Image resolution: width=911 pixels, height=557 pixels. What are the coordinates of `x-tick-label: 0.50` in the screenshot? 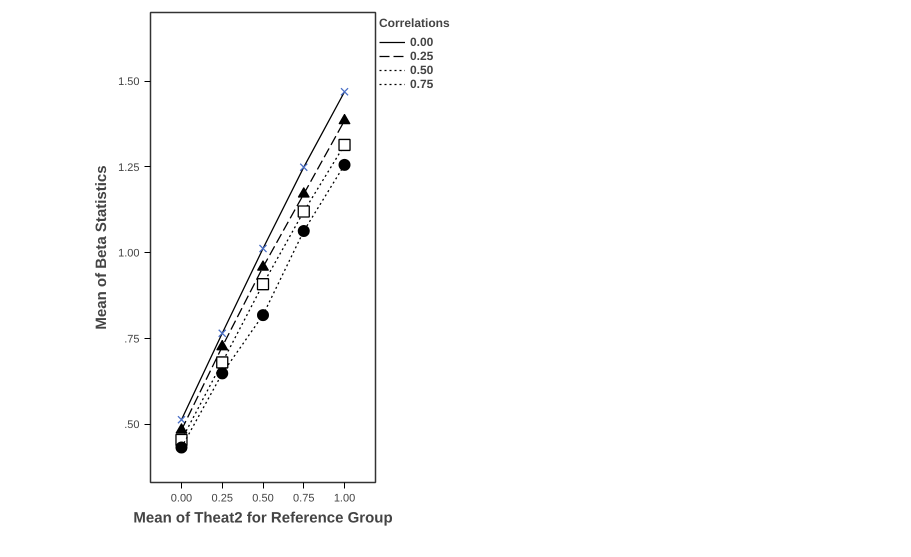 It's located at (263, 498).